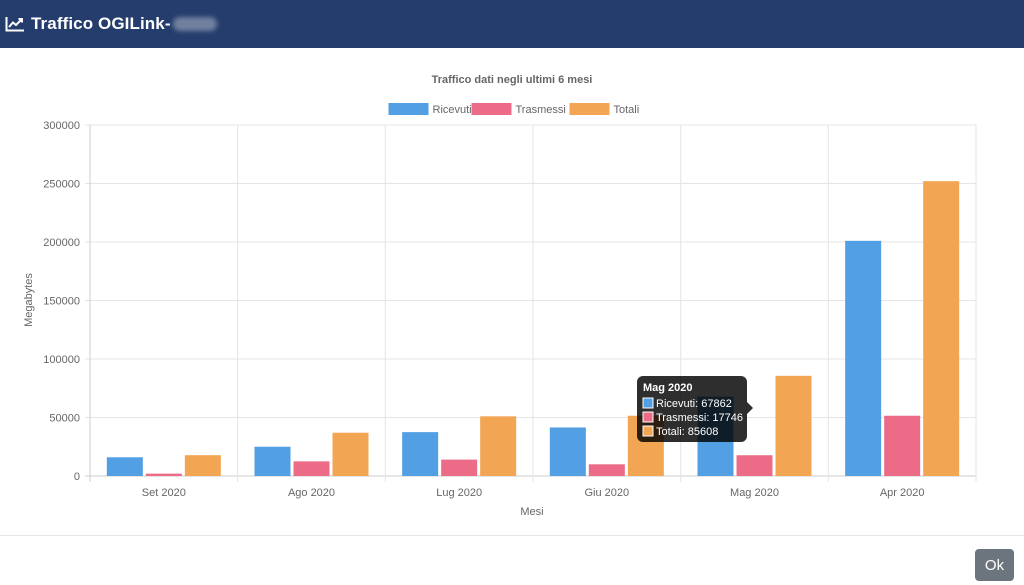 Image resolution: width=1024 pixels, height=585 pixels. Describe the element at coordinates (531, 512) in the screenshot. I see `x-axis-title: Mesi` at that location.